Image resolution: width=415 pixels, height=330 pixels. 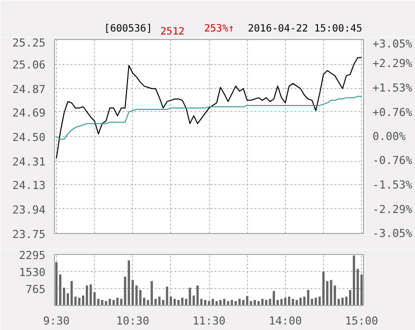 I want to click on y-tick-label: 2295, so click(x=32, y=255).